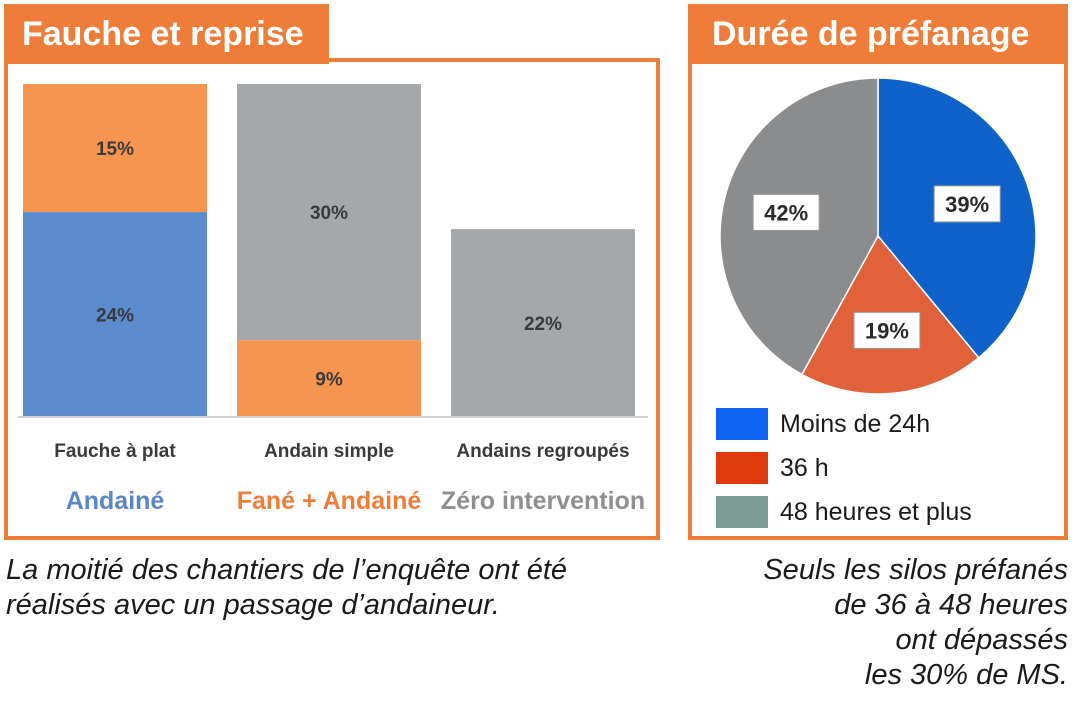  I want to click on bar-data-label: 24%, so click(115, 316).